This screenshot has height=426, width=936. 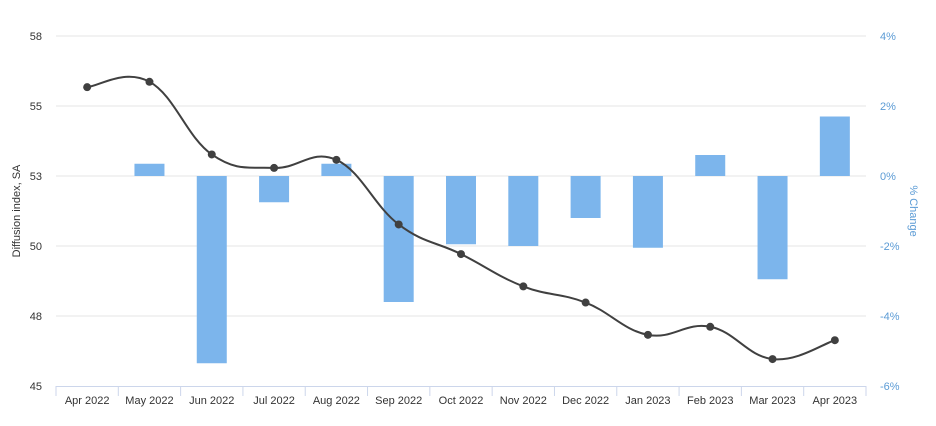 I want to click on y-right-tick-label: -4%, so click(x=890, y=317).